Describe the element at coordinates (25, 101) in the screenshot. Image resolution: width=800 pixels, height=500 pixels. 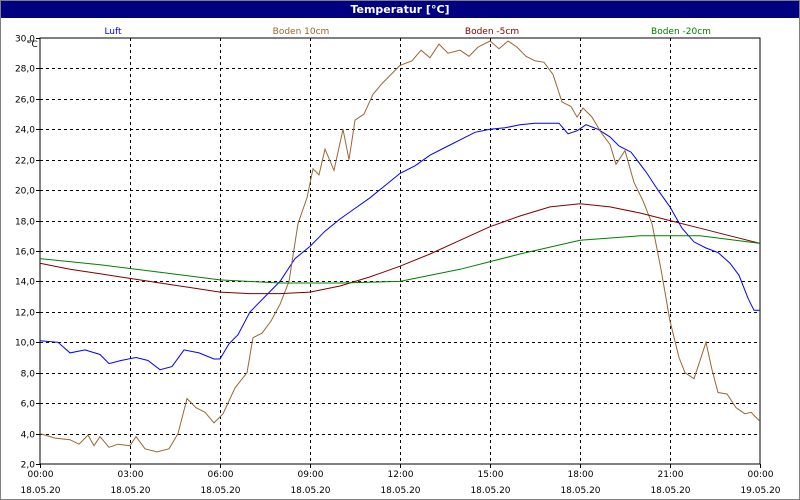
I see `y-tick-label: 26,0` at that location.